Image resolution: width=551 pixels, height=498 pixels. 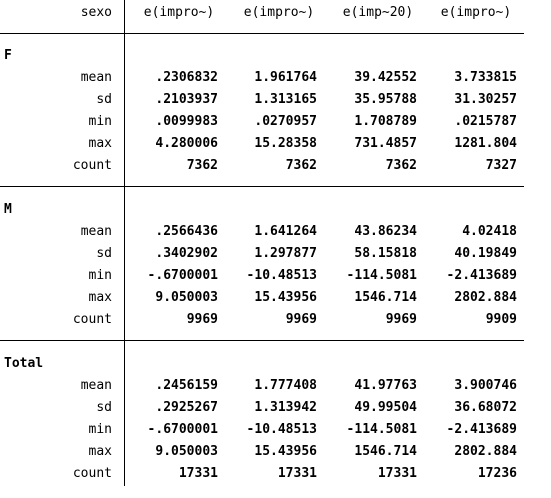 What do you see at coordinates (285, 143) in the screenshot?
I see `table-cell: 15.28358` at bounding box center [285, 143].